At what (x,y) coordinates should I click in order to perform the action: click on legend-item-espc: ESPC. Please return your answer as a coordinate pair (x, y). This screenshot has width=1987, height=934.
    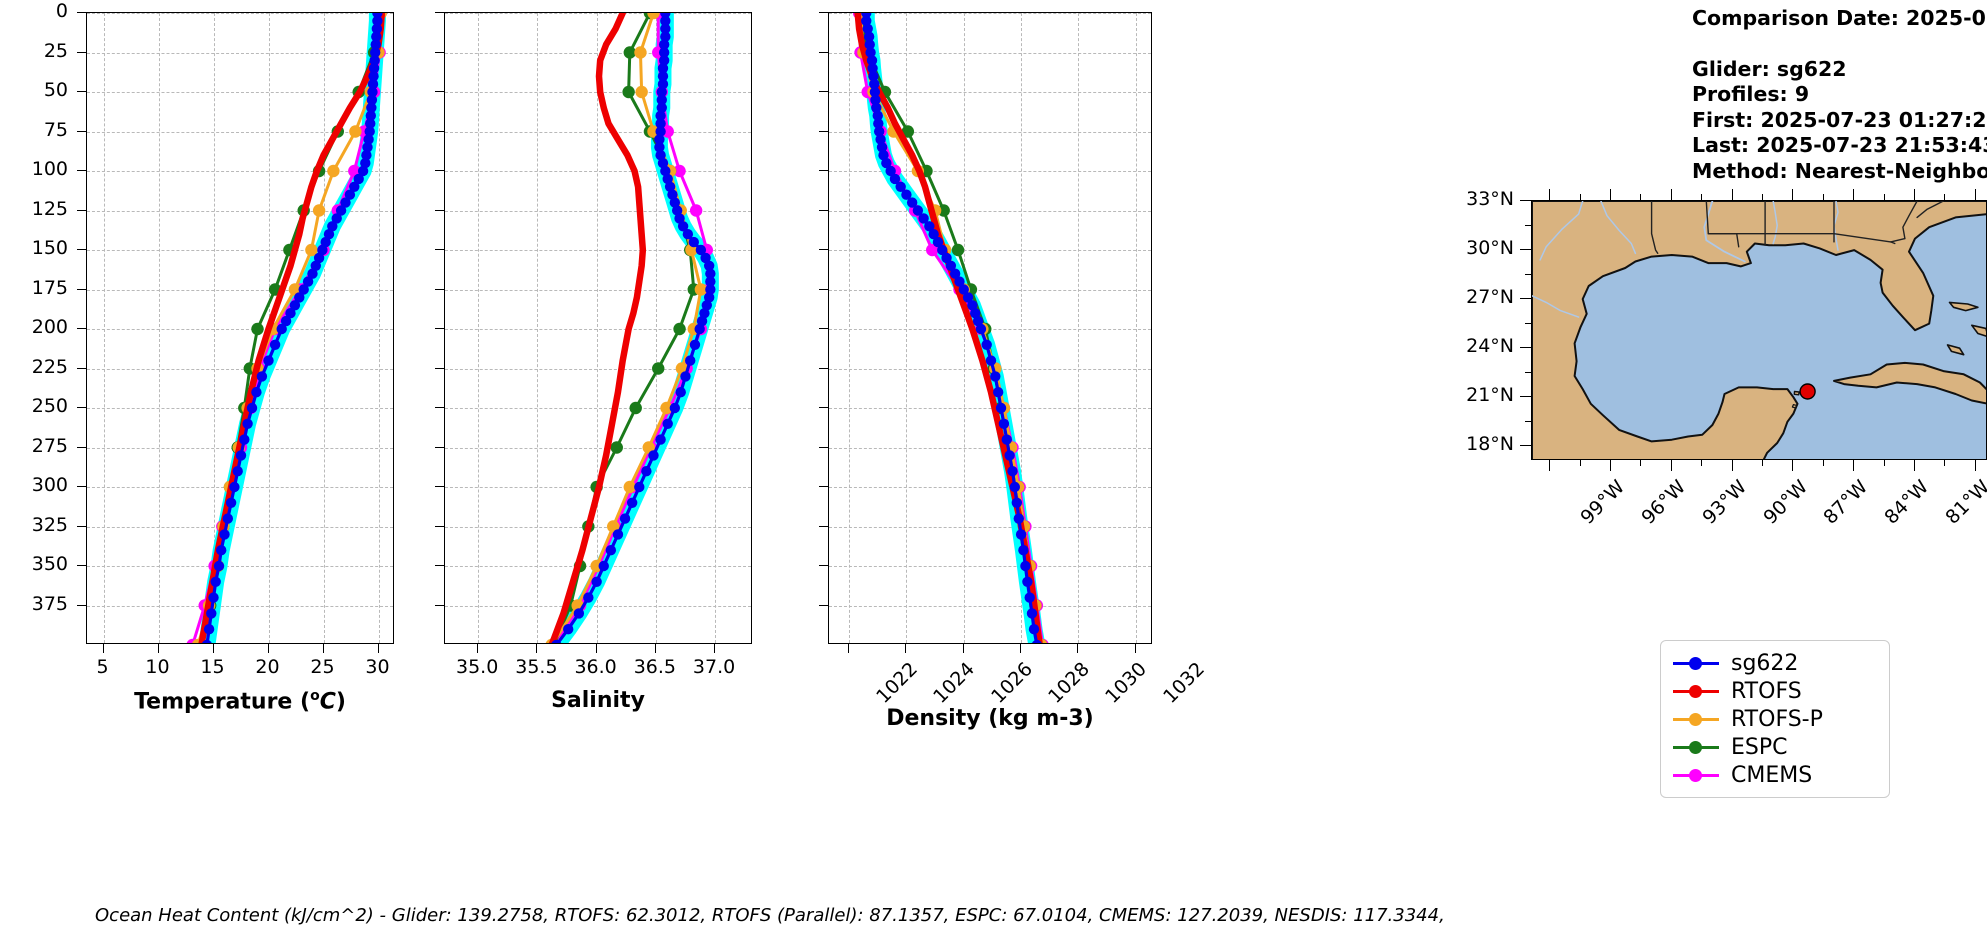
    Looking at the image, I should click on (1774, 747).